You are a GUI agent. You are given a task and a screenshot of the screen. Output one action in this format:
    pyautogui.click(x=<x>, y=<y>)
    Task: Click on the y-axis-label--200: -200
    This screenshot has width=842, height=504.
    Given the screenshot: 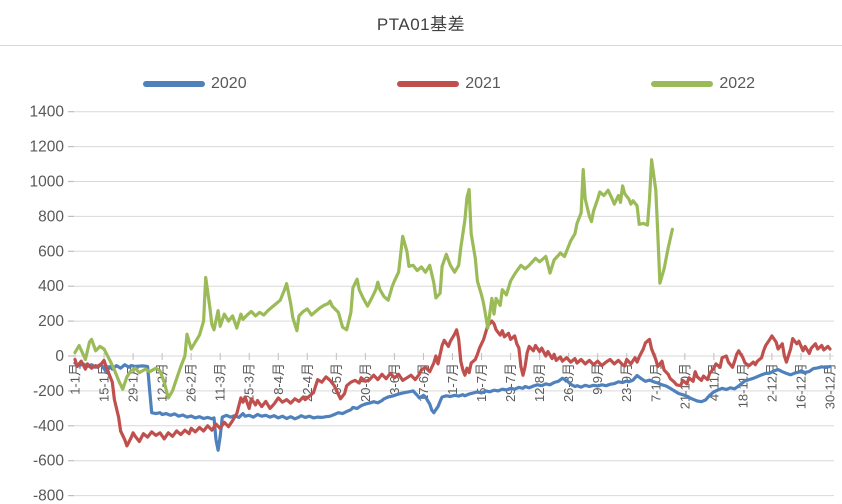 What is the action you would take?
    pyautogui.click(x=48, y=391)
    